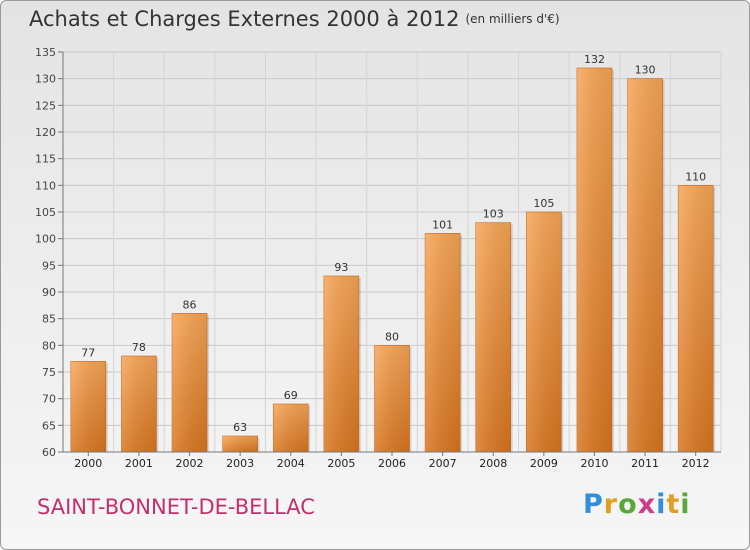  What do you see at coordinates (49, 292) in the screenshot?
I see `y-tick-label: 90` at bounding box center [49, 292].